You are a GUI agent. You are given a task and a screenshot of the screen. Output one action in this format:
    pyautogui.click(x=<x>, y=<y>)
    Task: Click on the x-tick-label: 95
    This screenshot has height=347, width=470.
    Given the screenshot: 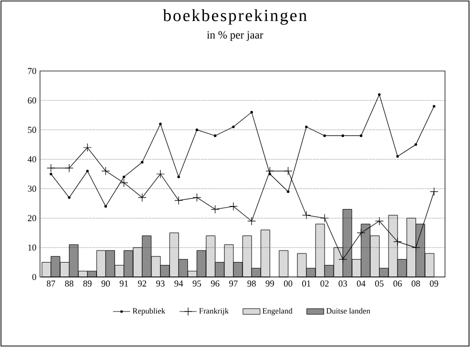 What is the action you would take?
    pyautogui.click(x=197, y=283)
    